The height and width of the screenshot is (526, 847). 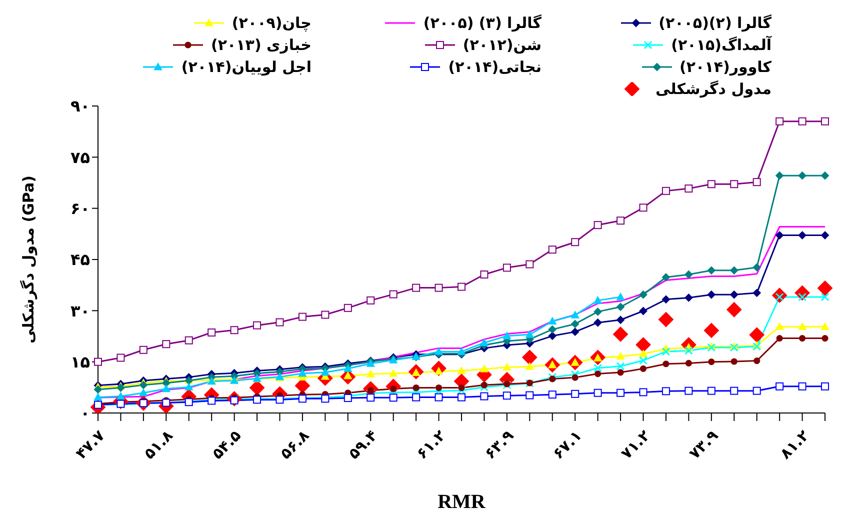 I want to click on legend-label: گالرا (۳) (۲۰۰۵), so click(x=482, y=23).